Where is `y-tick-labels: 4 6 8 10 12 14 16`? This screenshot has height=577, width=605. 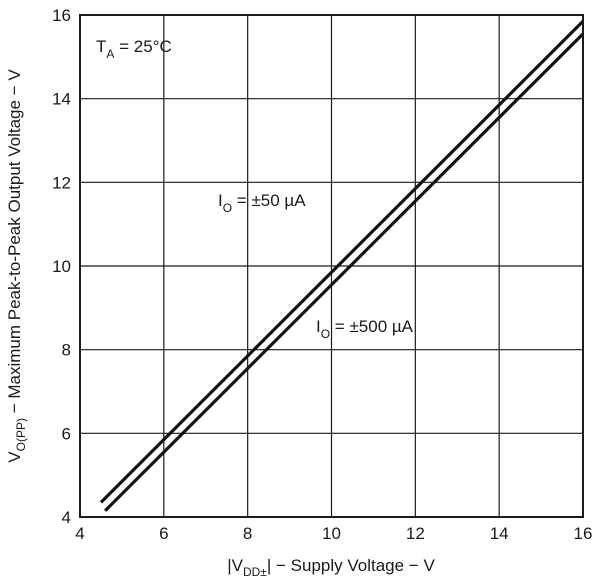
y-tick-labels: 4 6 8 10 12 14 16 is located at coordinates (61, 266).